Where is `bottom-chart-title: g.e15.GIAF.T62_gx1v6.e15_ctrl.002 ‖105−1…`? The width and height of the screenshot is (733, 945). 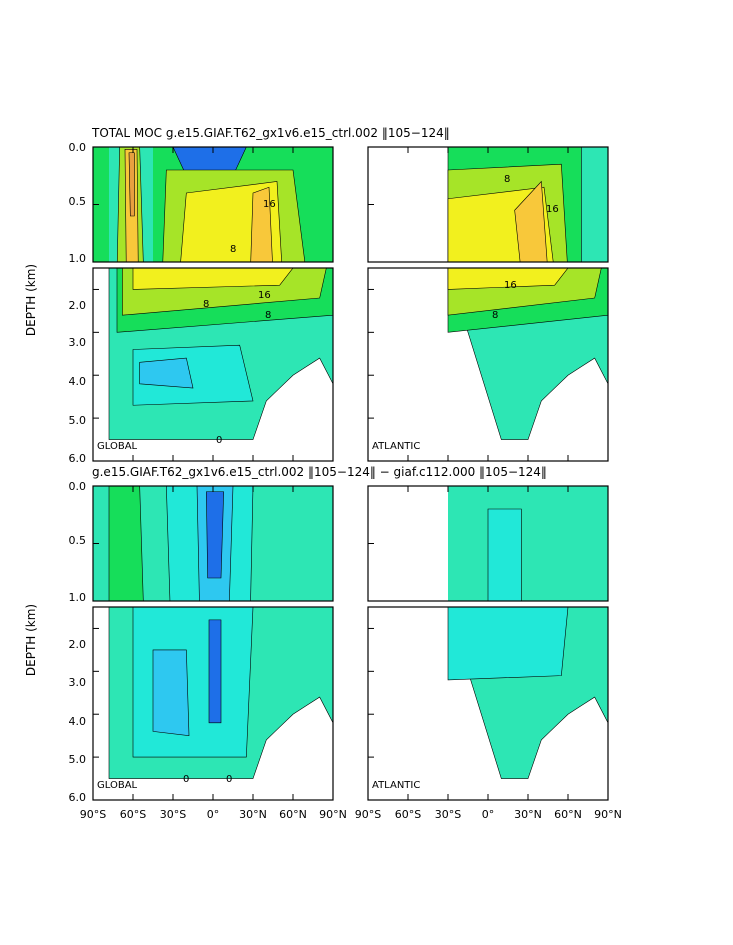
bottom-chart-title: g.e15.GIAF.T62_gx1v6.e15_ctrl.002 ‖105−1… is located at coordinates (319, 472).